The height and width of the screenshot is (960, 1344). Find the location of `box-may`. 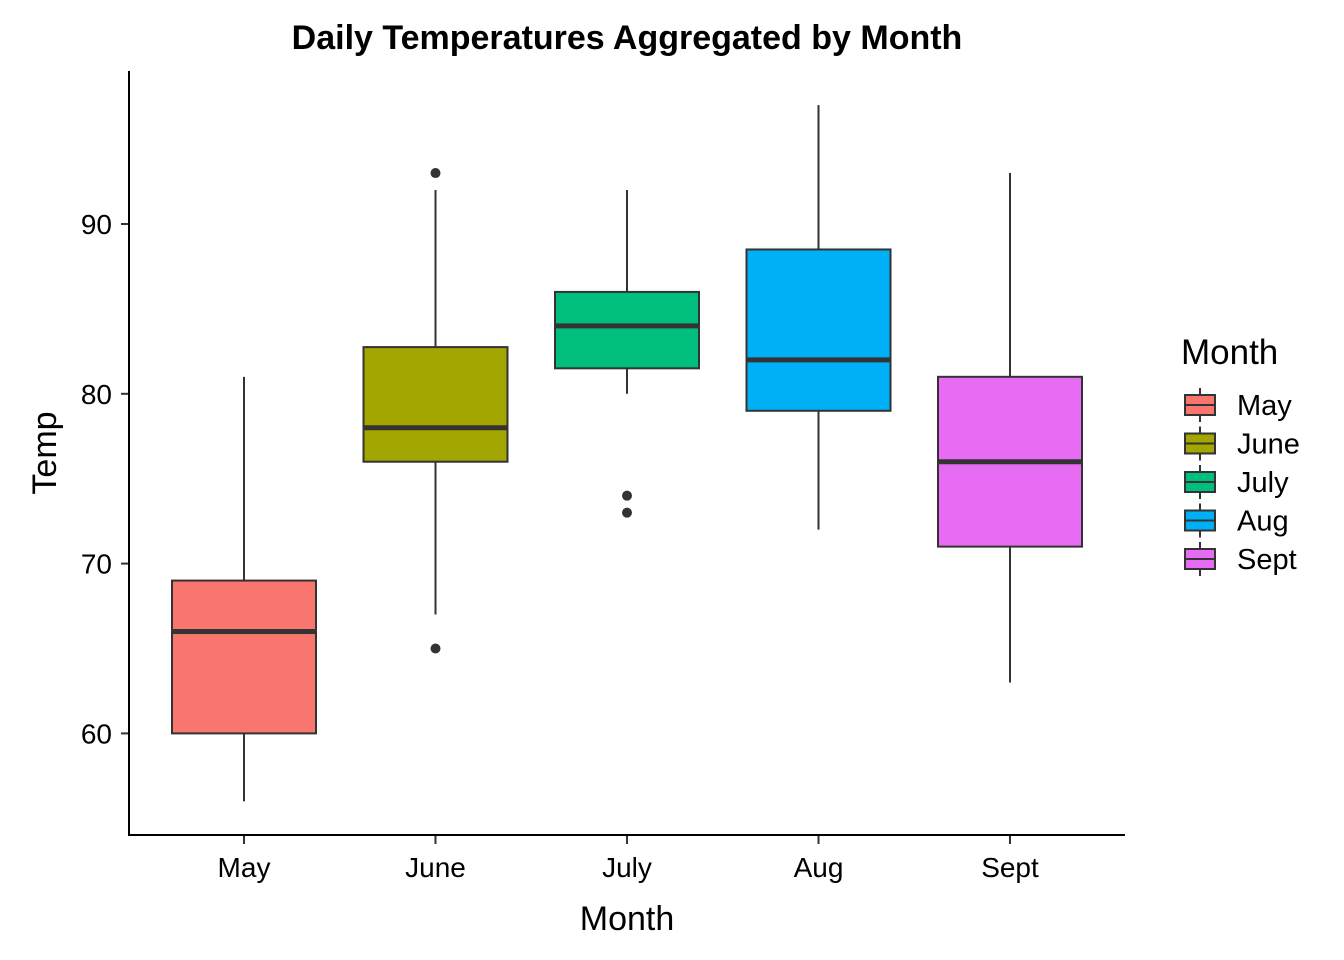

box-may is located at coordinates (244, 589).